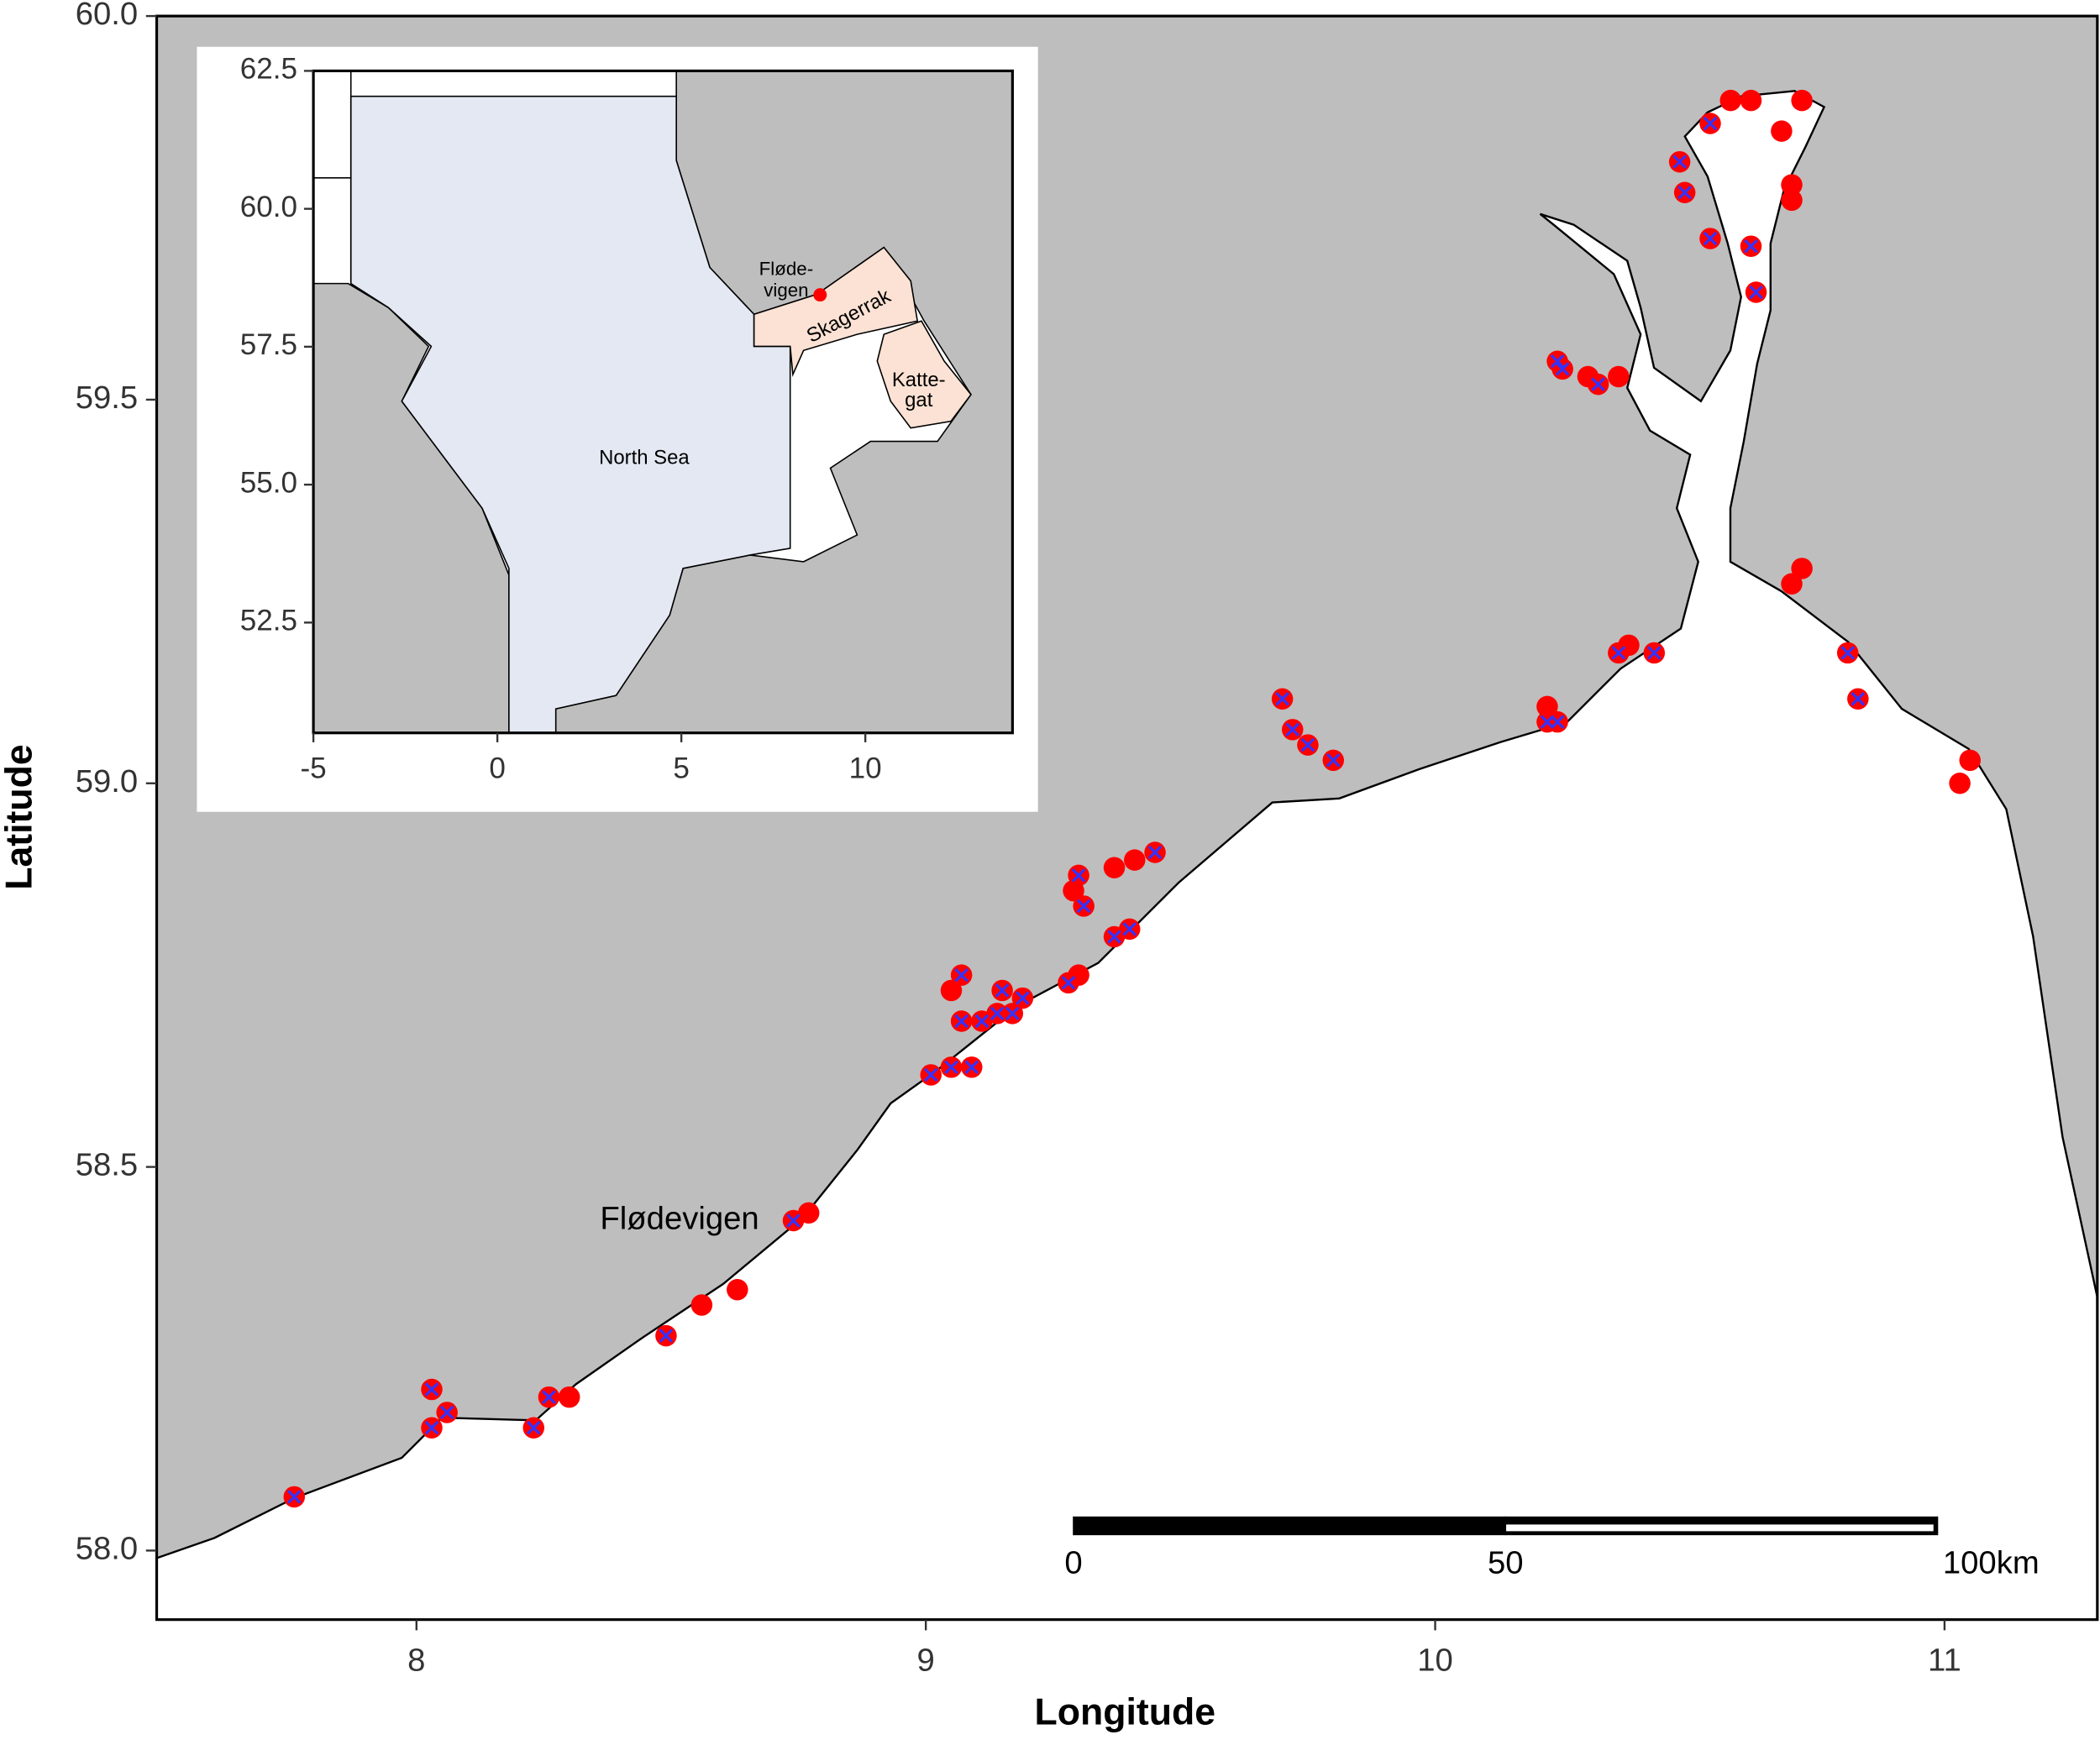 This screenshot has height=1740, width=2100. I want to click on inset-x-tick-label: 0, so click(497, 768).